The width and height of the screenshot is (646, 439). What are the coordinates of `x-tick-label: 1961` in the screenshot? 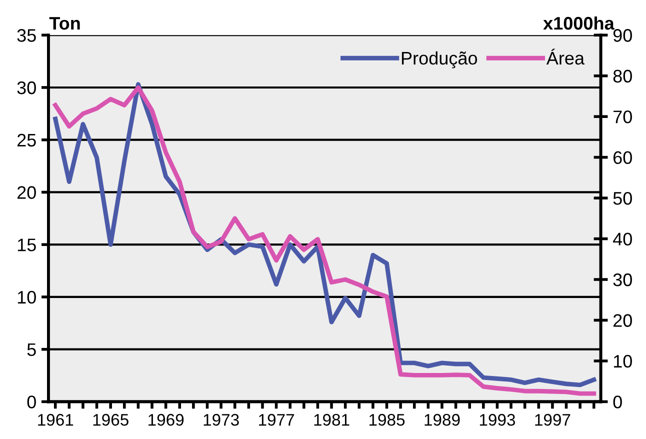 It's located at (56, 420).